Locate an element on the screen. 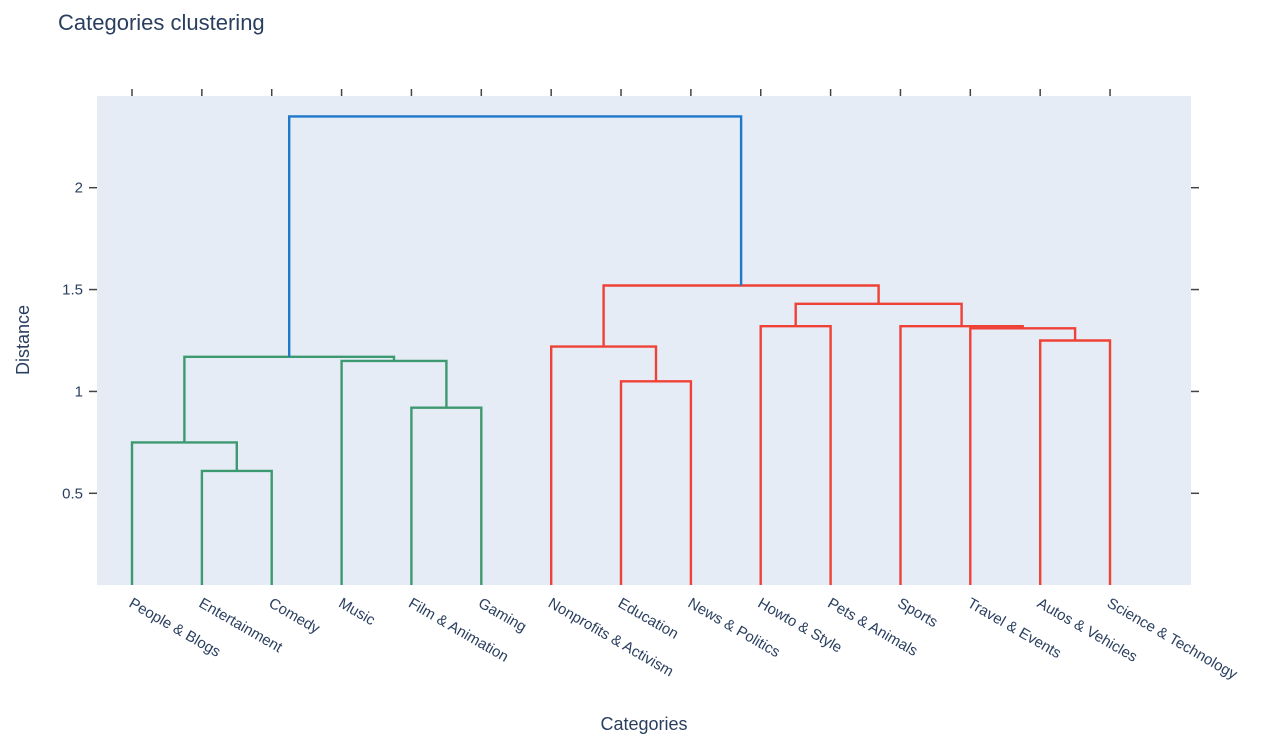 Image resolution: width=1280 pixels, height=741 pixels. x-tick-label: Music is located at coordinates (357, 612).